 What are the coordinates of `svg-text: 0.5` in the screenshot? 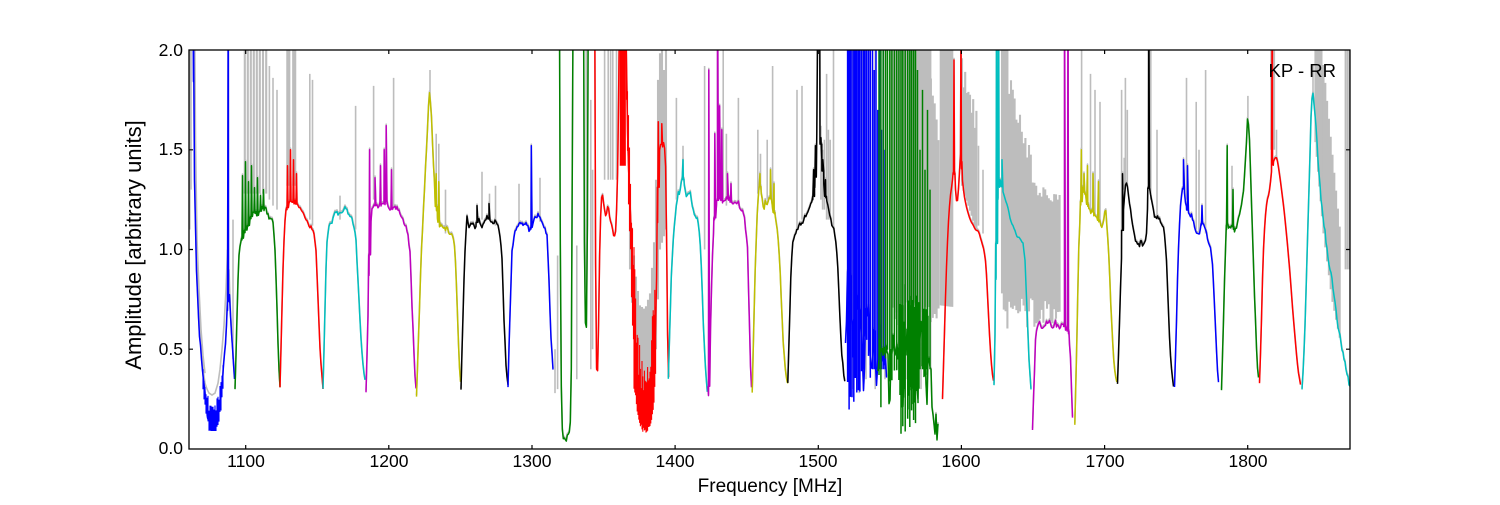 It's located at (171, 349).